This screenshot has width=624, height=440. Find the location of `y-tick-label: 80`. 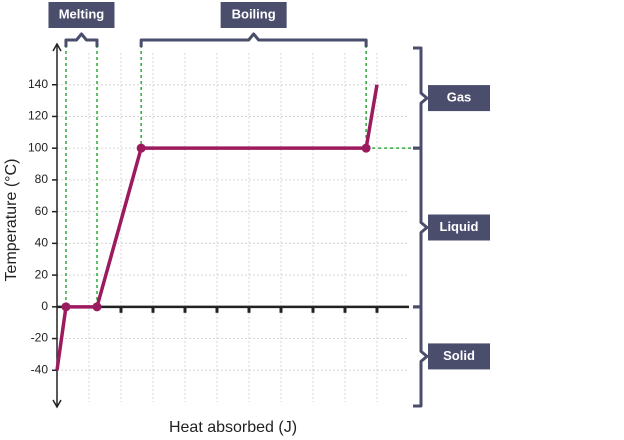

y-tick-label: 80 is located at coordinates (42, 179).